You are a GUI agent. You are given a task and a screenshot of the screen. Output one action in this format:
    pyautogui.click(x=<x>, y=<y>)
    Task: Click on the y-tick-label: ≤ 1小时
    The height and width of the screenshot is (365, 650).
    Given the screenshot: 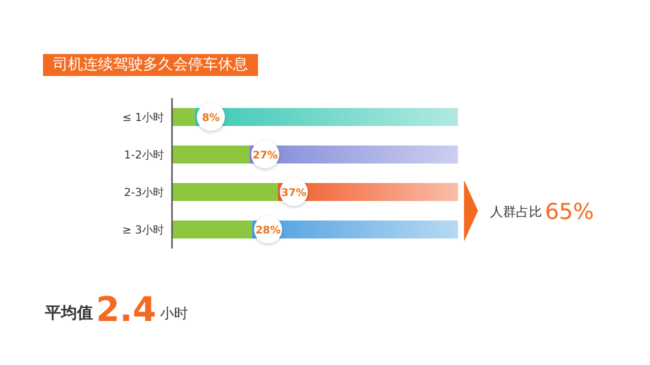 What is the action you would take?
    pyautogui.click(x=143, y=117)
    